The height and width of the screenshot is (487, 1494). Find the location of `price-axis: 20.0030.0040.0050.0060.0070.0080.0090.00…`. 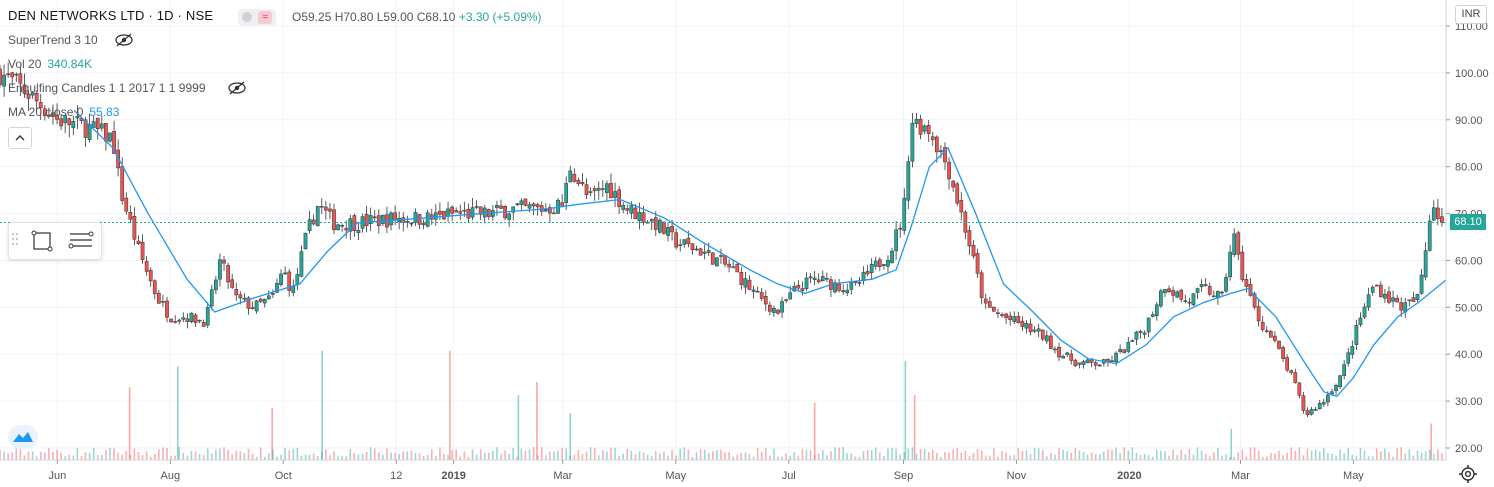

price-axis: 20.0030.0040.0050.0060.0070.0080.0090.00… is located at coordinates (1467, 230).